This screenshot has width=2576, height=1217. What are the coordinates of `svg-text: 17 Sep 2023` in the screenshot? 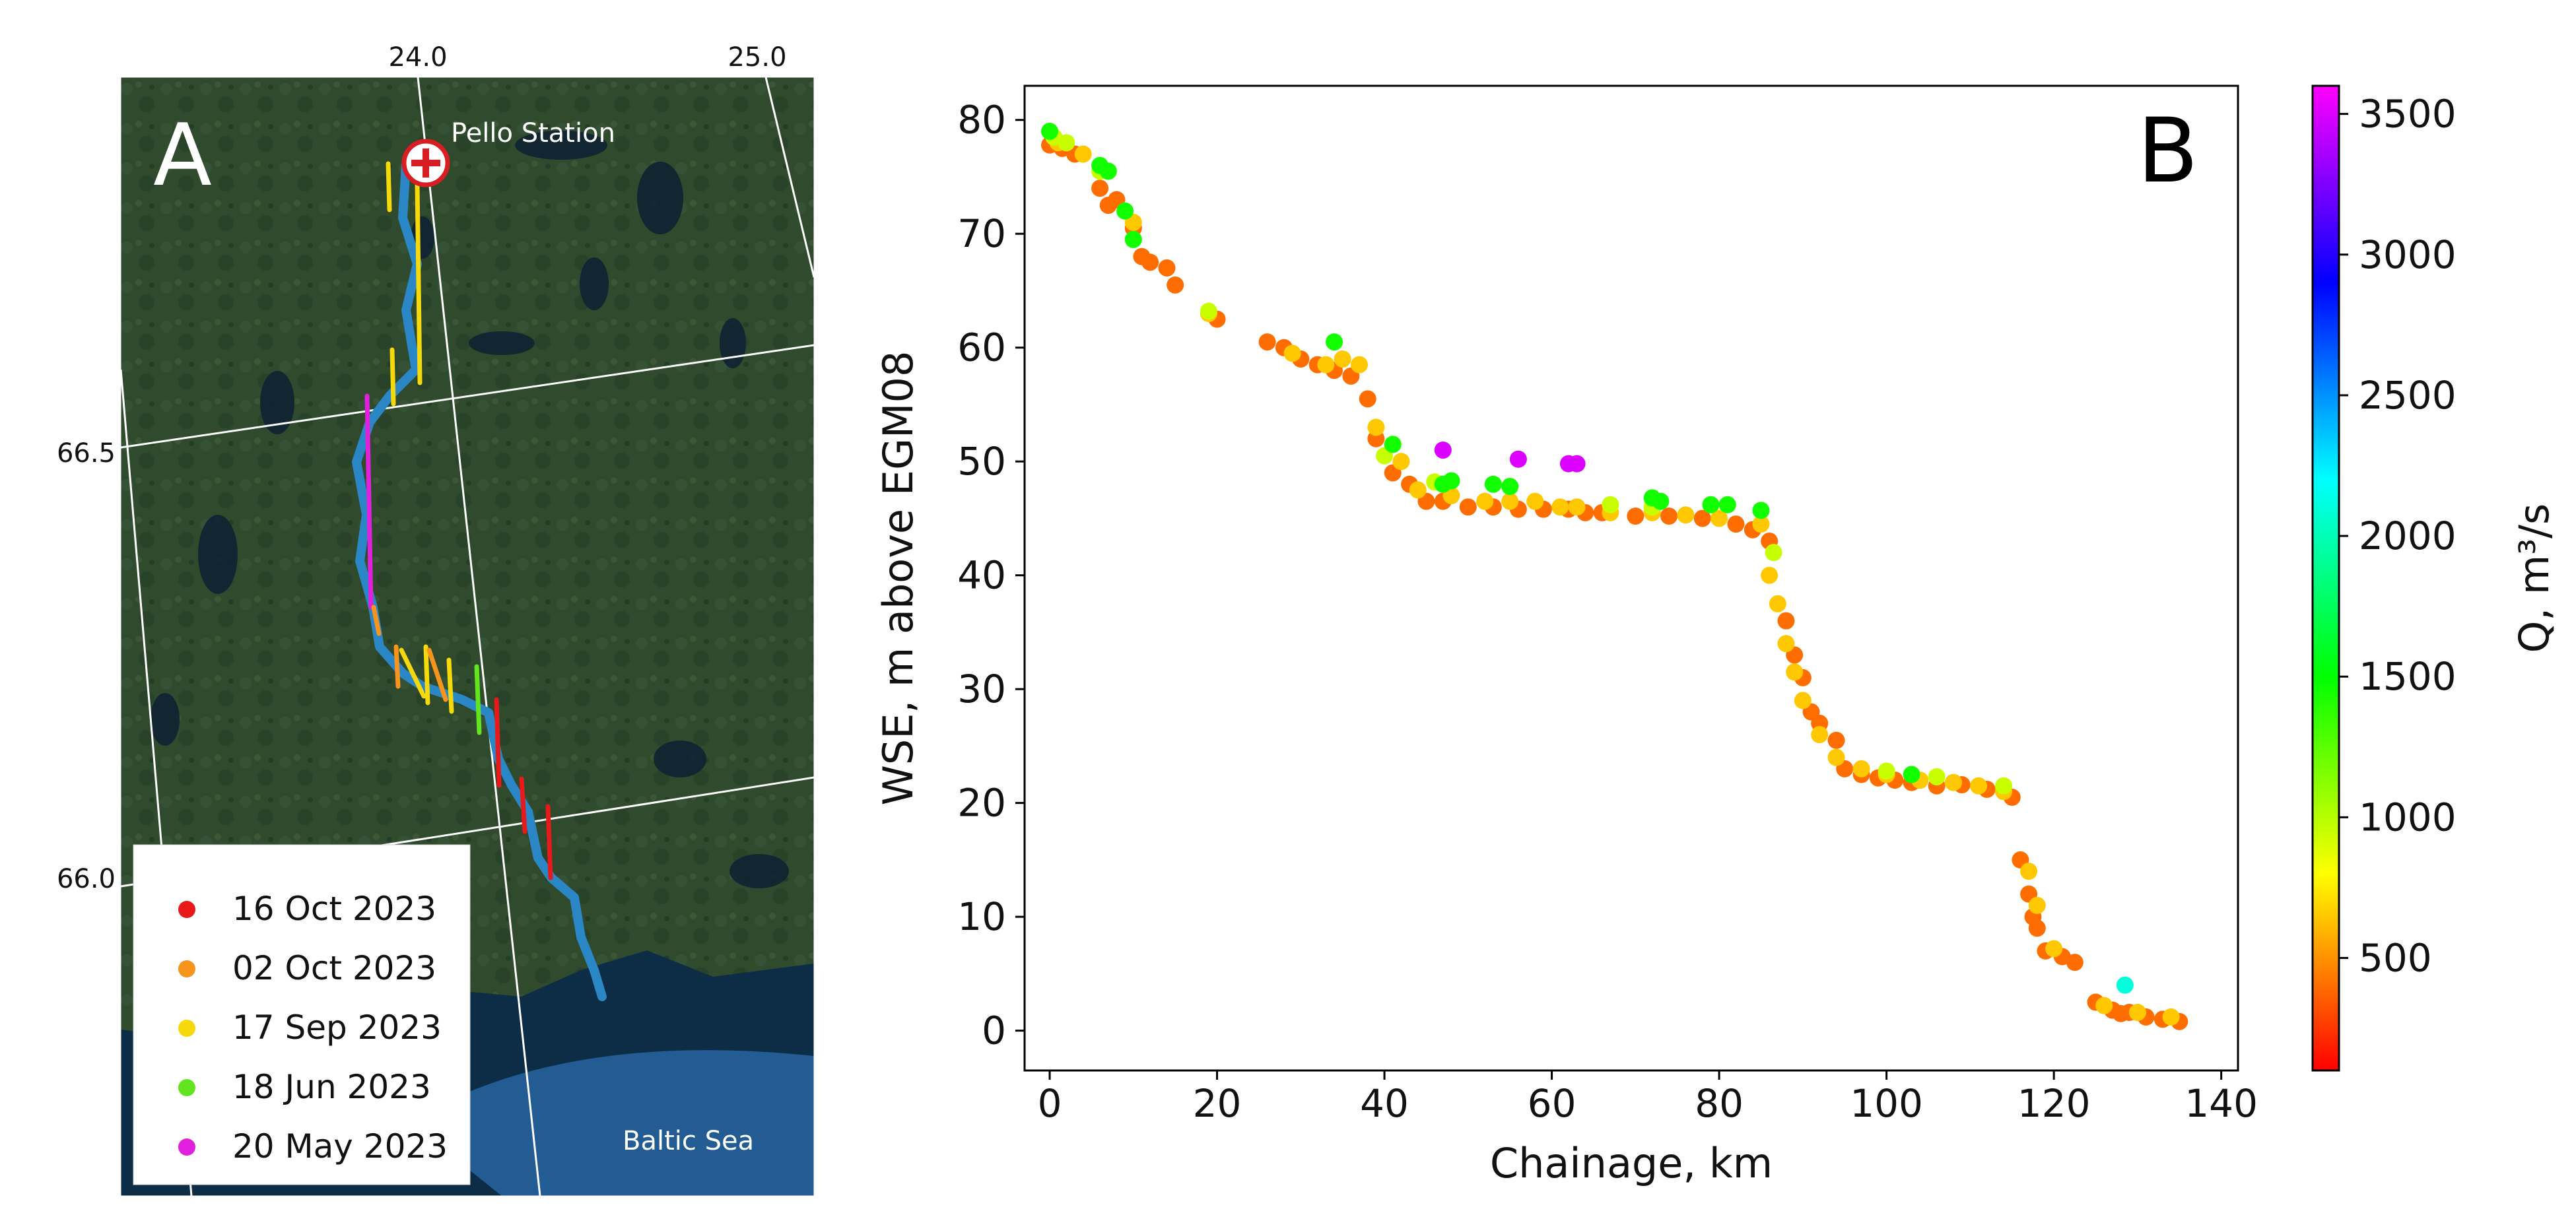 It's located at (337, 1027).